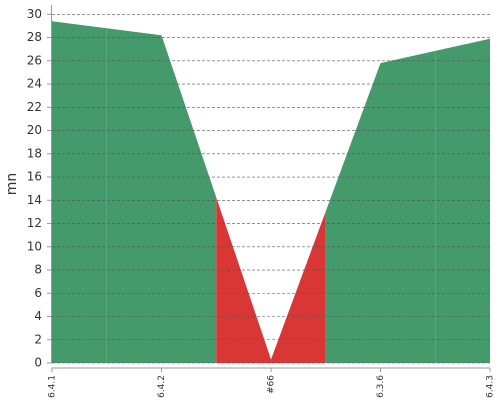 The image size is (500, 400). I want to click on y-tick-label: 16, so click(34, 177).